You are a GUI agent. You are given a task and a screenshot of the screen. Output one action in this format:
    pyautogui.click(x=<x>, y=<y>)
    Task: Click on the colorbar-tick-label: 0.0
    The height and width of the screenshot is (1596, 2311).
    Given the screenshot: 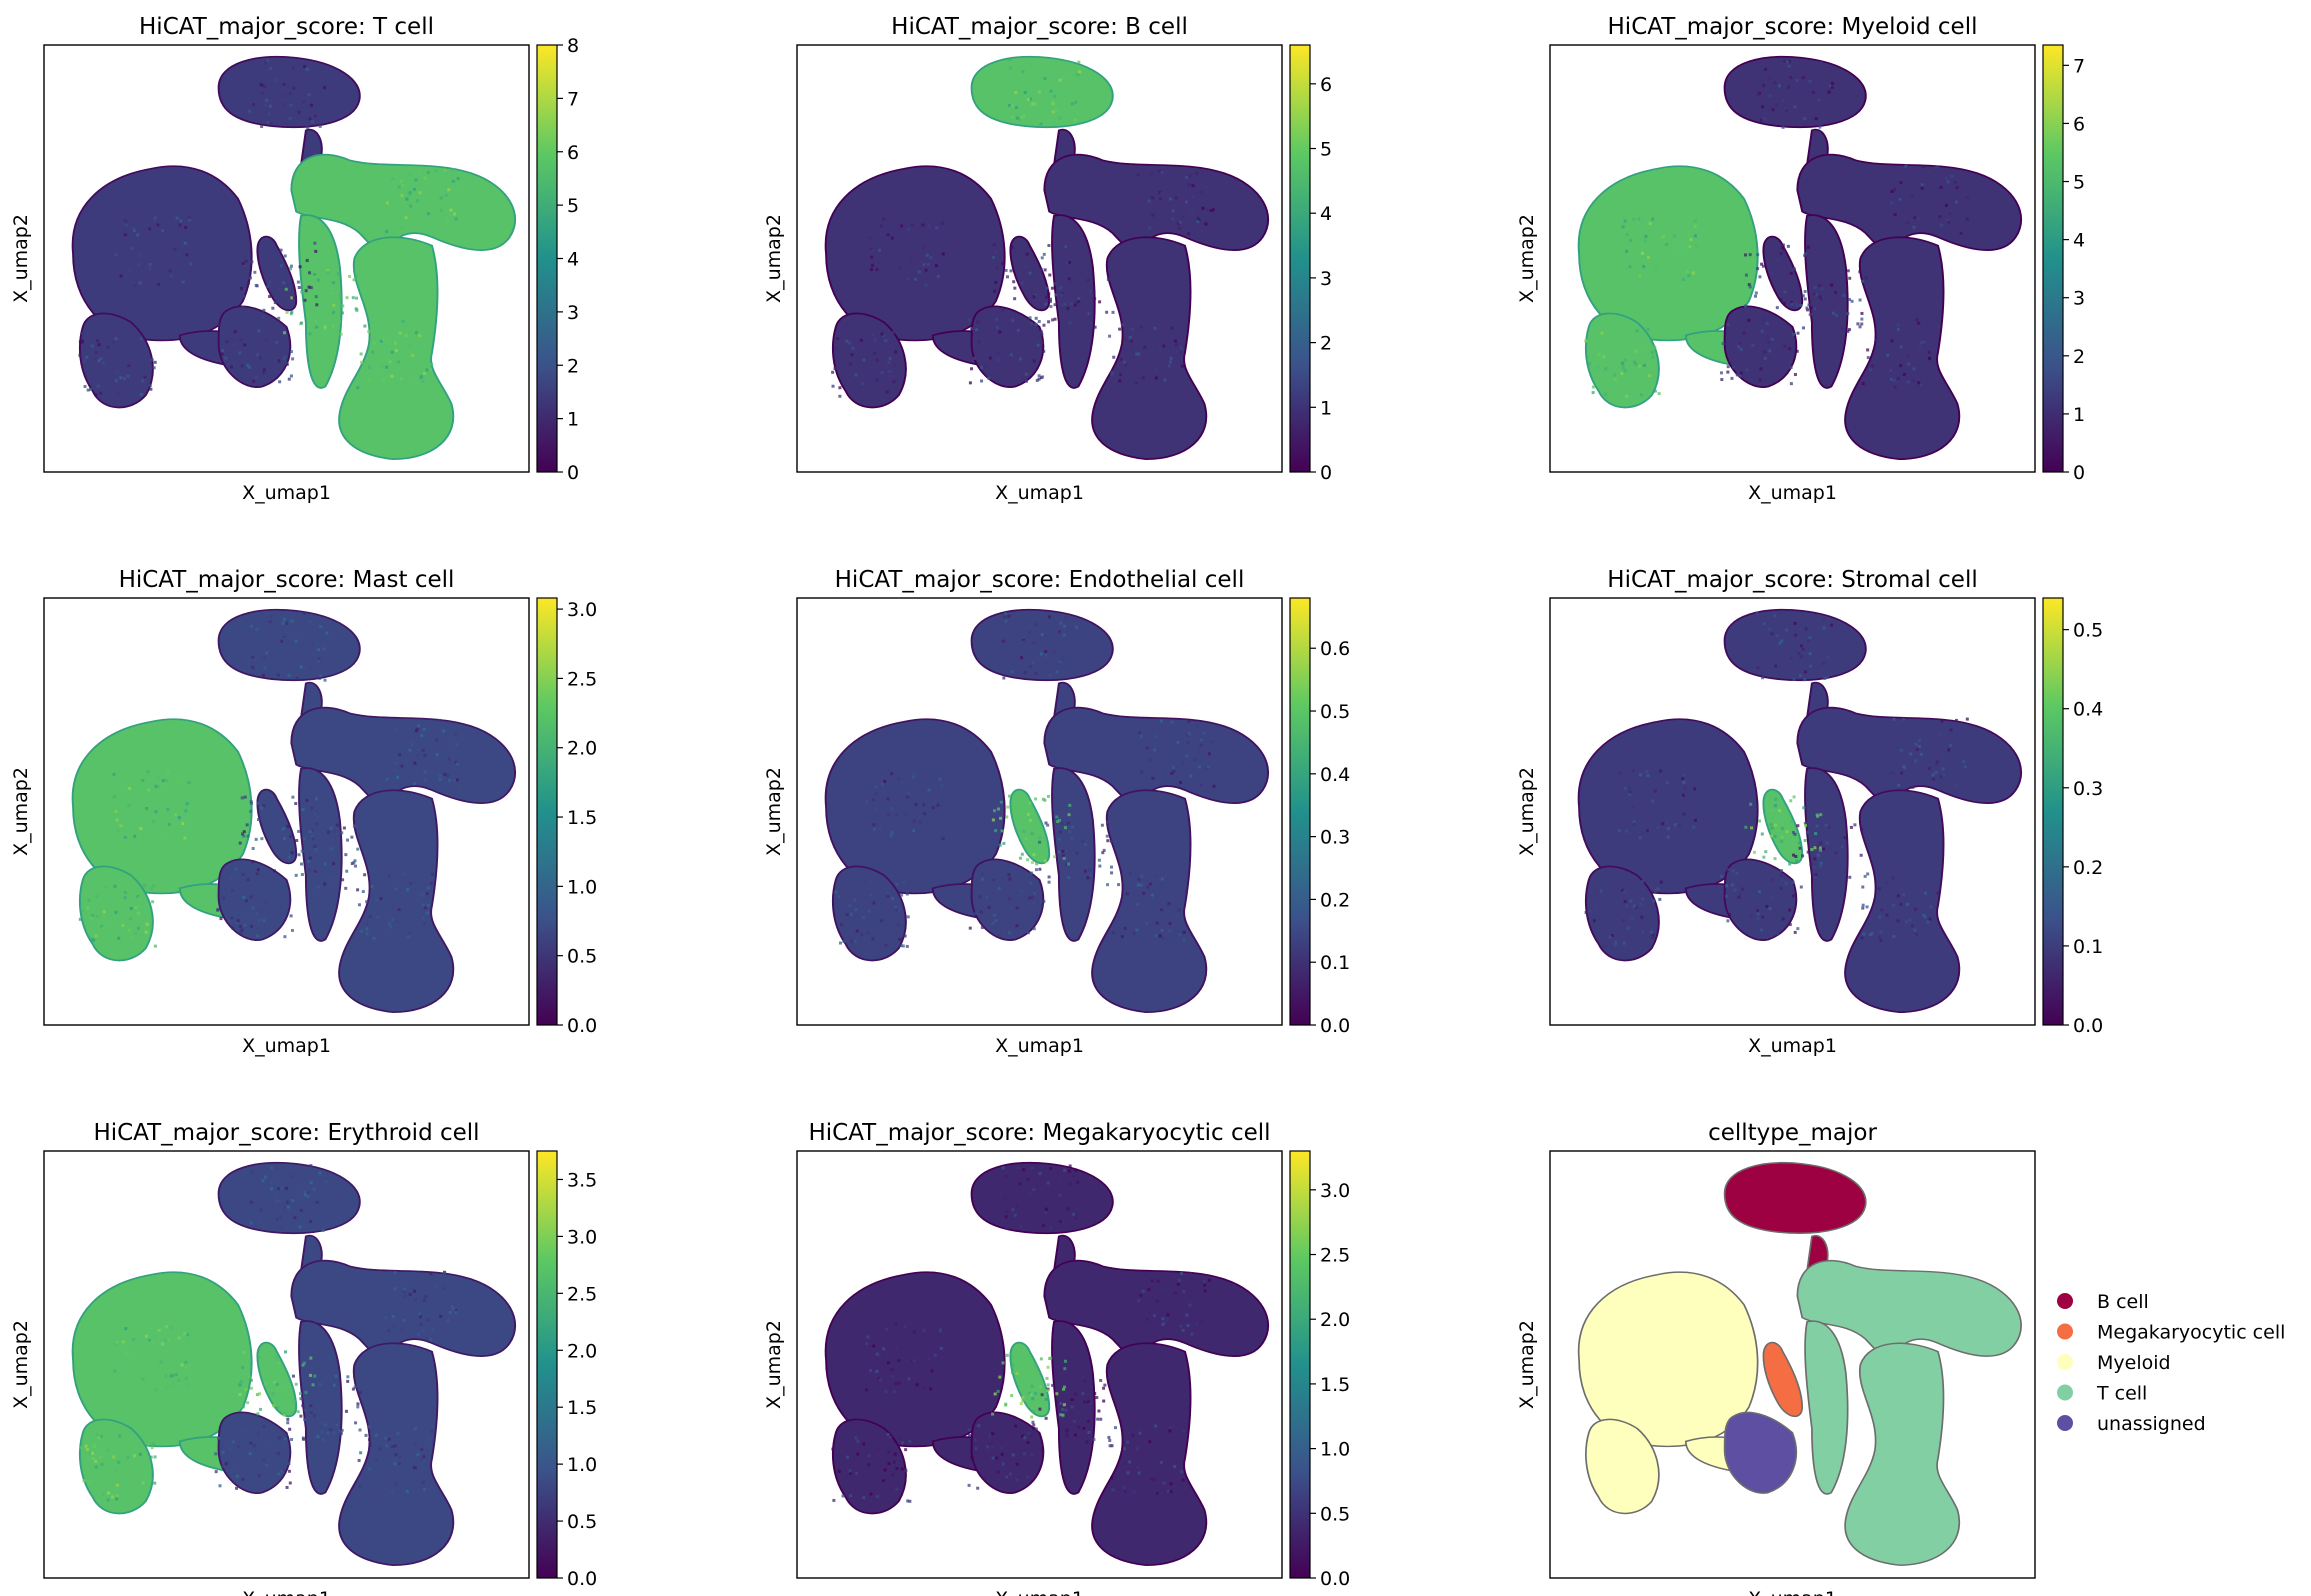 What is the action you would take?
    pyautogui.click(x=582, y=1026)
    